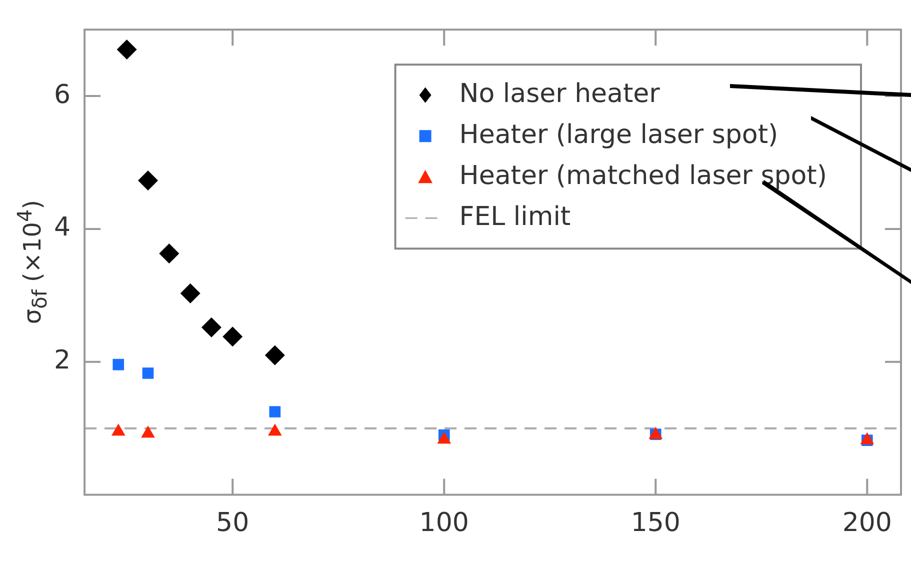  What do you see at coordinates (515, 217) in the screenshot?
I see `legend-label: FEL limit` at bounding box center [515, 217].